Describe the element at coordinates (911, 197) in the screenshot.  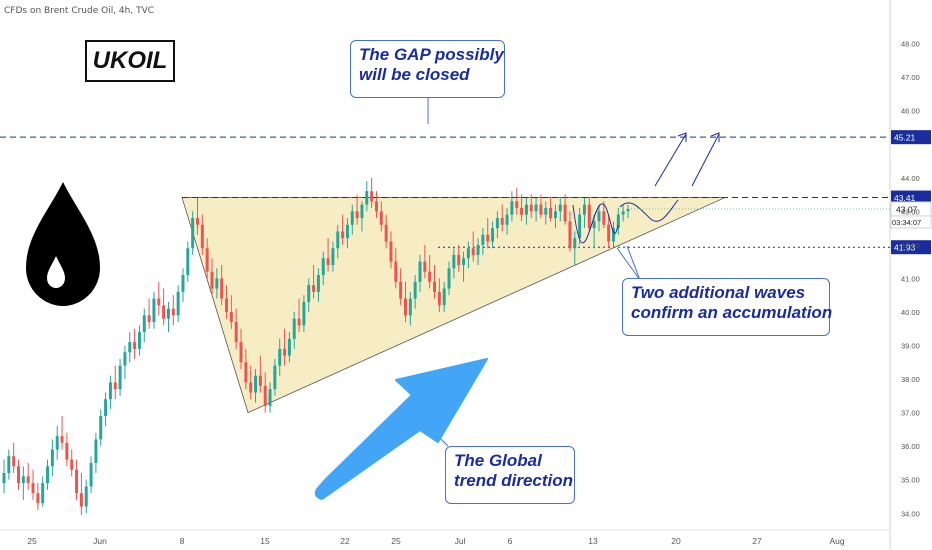
I see `level-tag` at that location.